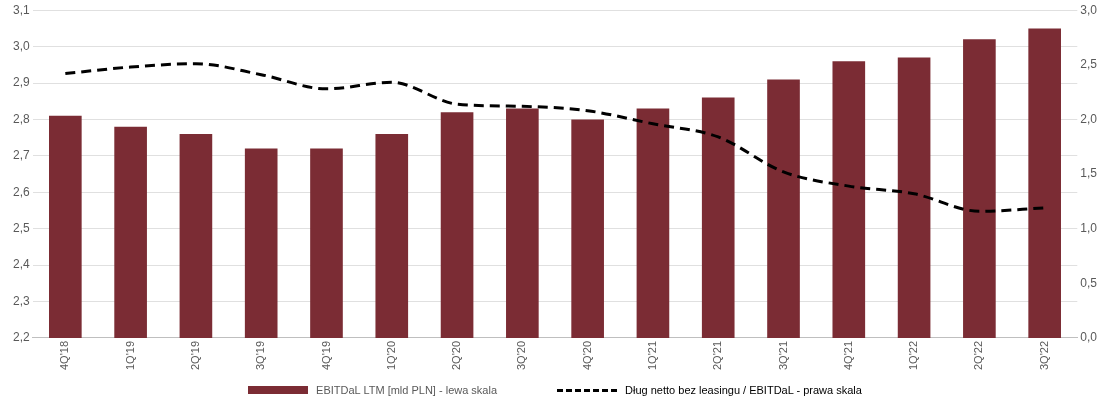 The image size is (1110, 405). Describe the element at coordinates (194, 355) in the screenshot. I see `x-tick-label: 2Q'19` at that location.